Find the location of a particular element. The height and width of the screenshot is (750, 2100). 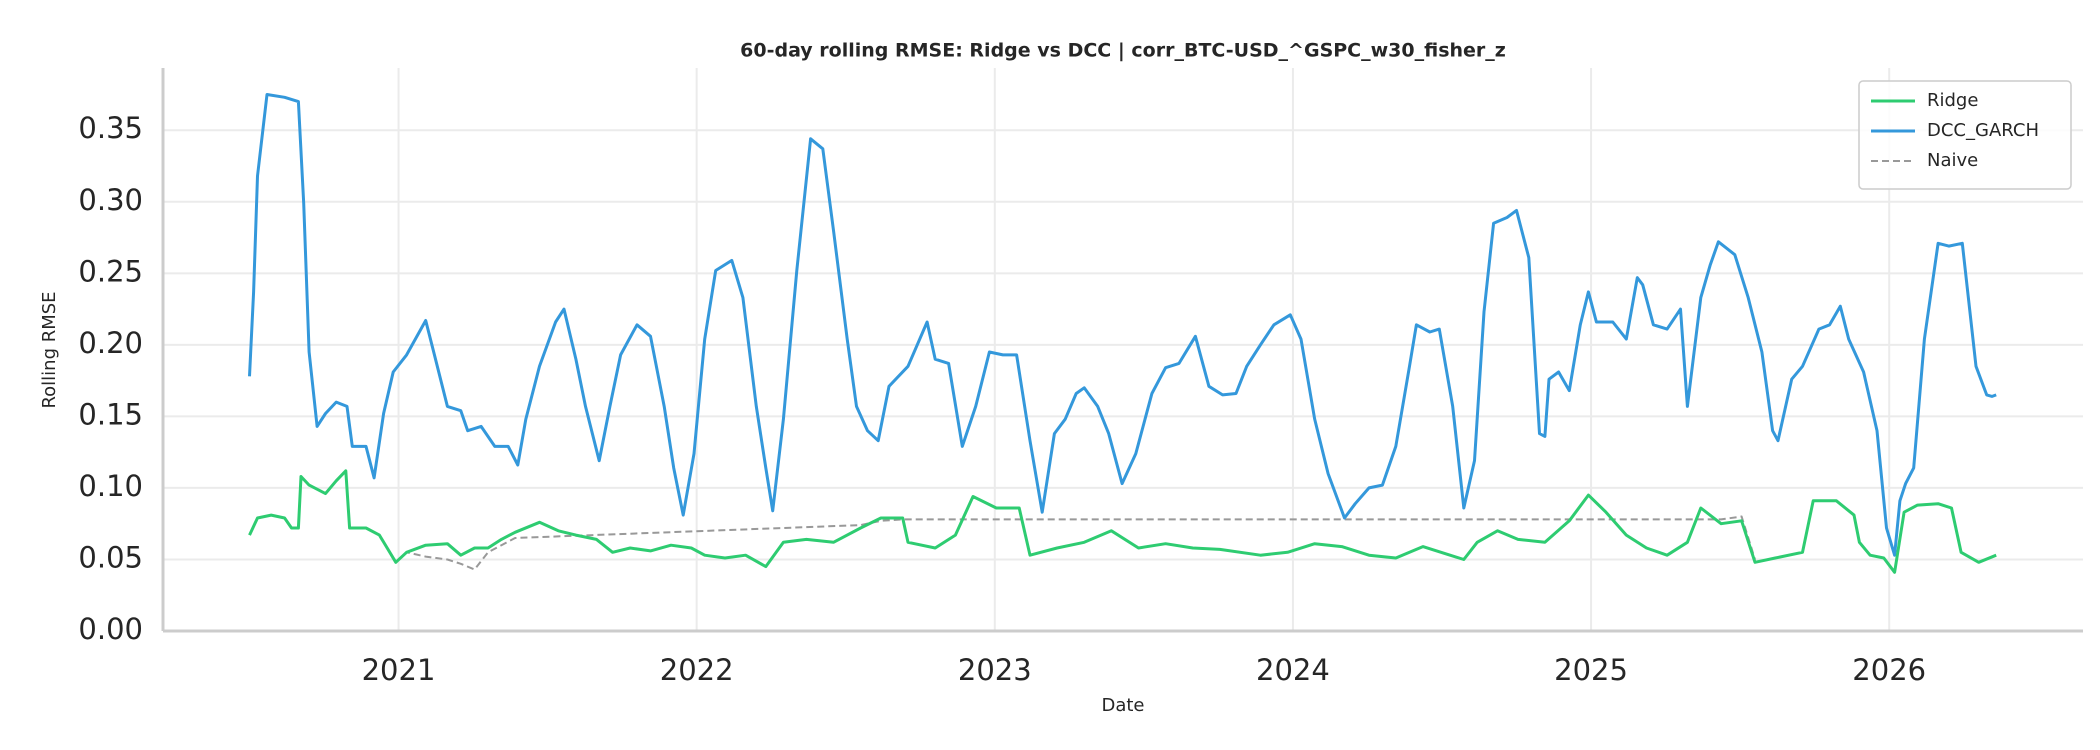

legend-box is located at coordinates (1965, 135).